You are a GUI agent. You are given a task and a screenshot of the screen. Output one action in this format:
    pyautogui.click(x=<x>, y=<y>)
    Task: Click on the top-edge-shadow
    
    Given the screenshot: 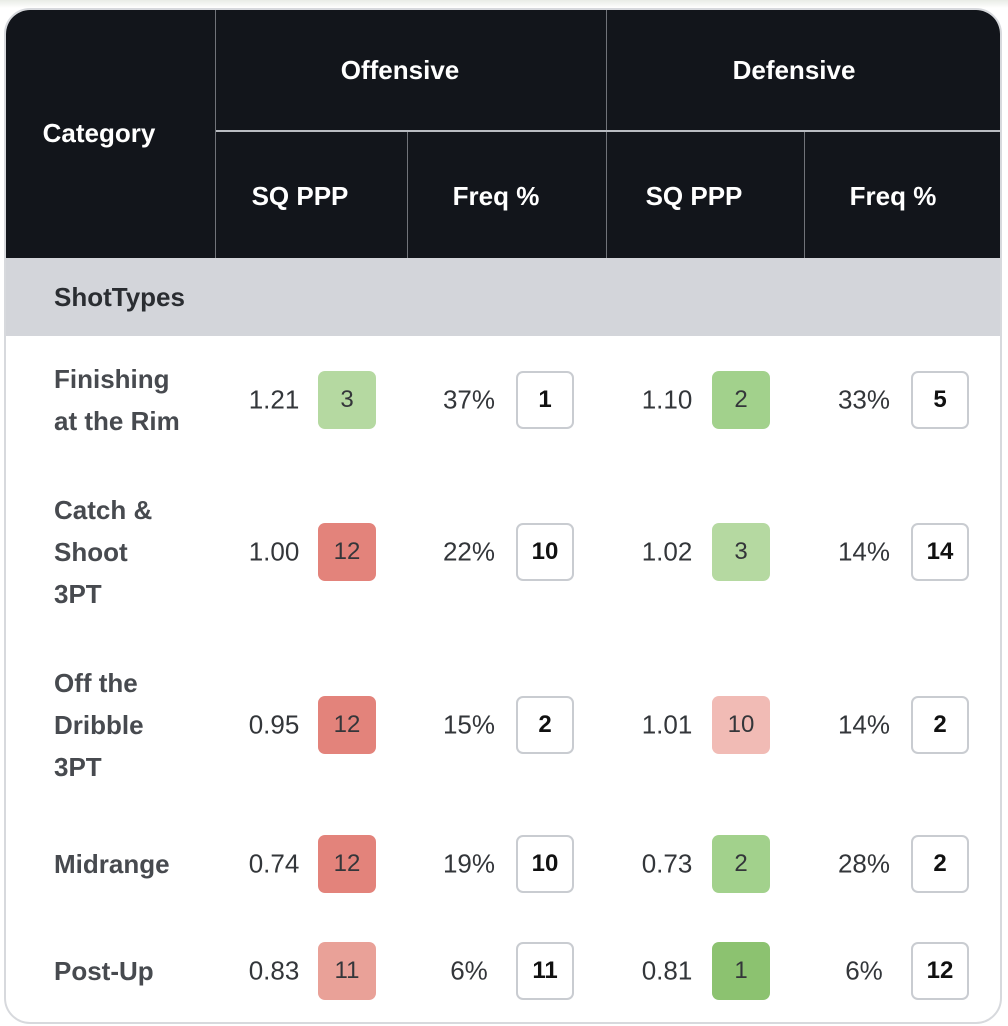 What is the action you would take?
    pyautogui.click(x=504, y=4)
    